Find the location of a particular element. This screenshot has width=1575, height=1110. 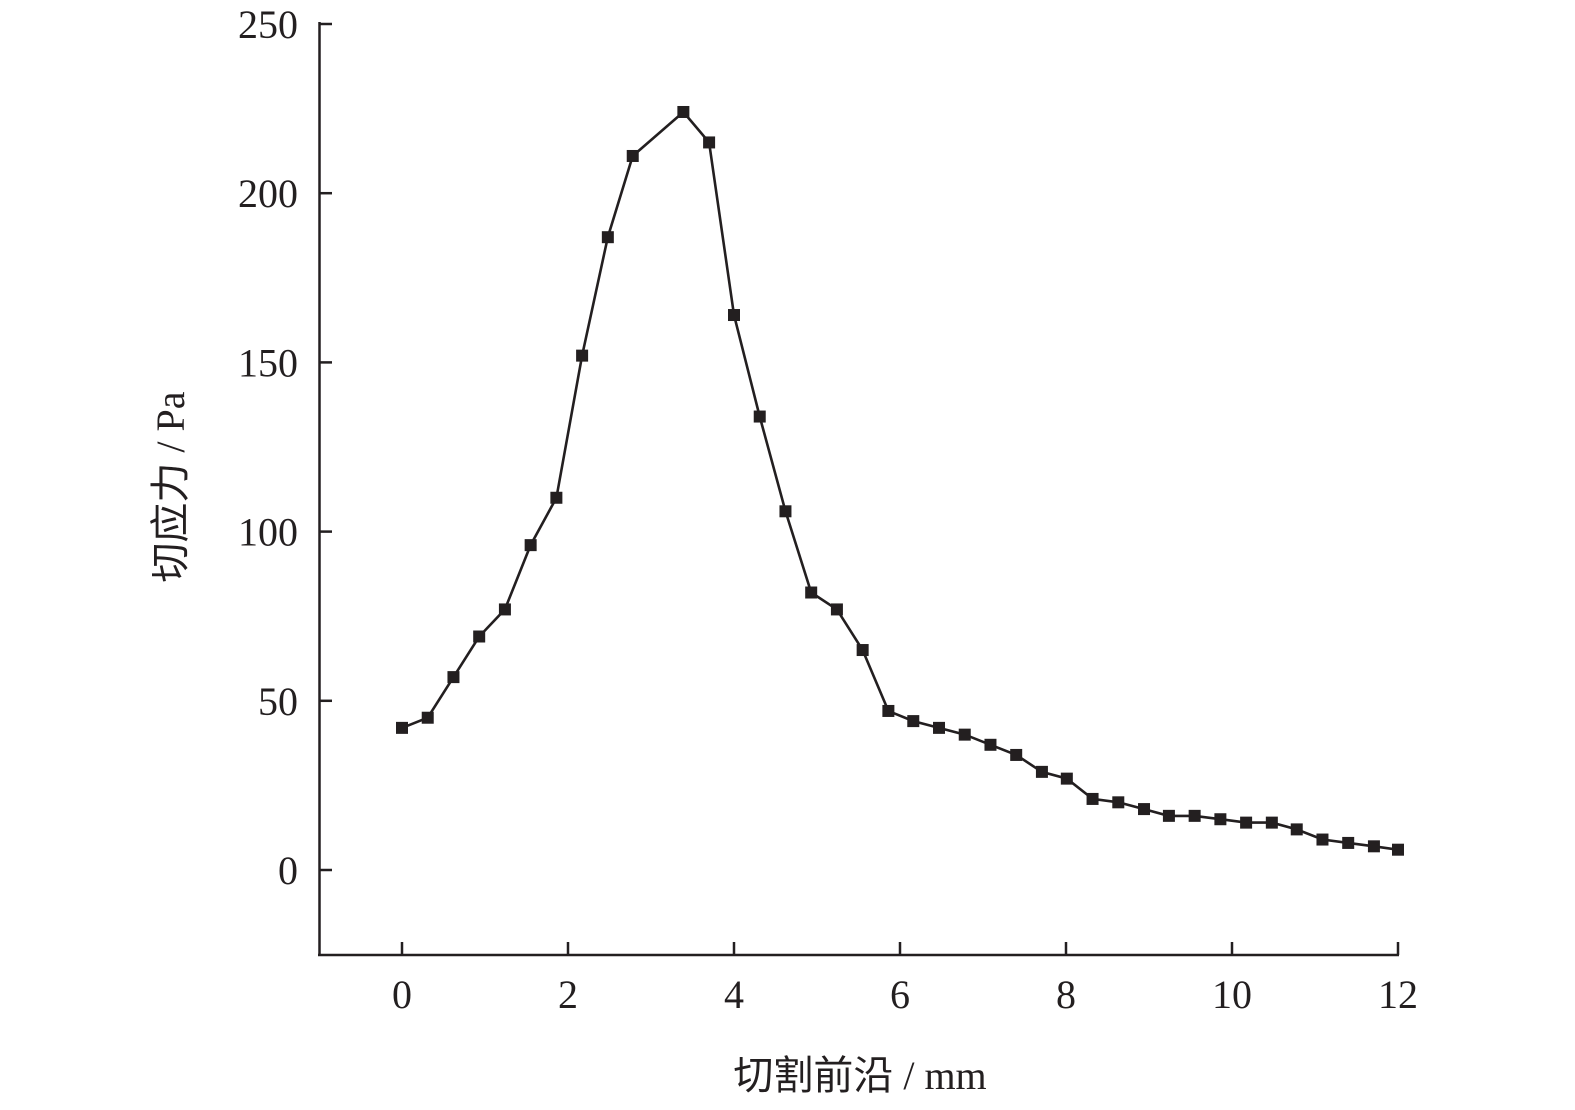

x-tick-label: 2 is located at coordinates (568, 994).